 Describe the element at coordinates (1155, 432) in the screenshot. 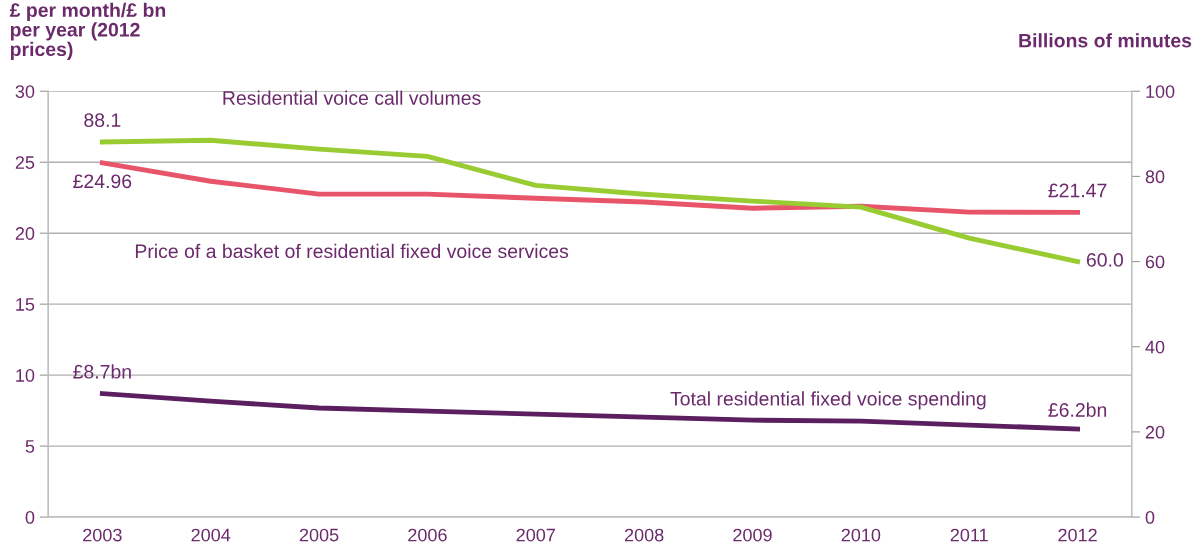

I see `y2-tick-label: 20` at that location.